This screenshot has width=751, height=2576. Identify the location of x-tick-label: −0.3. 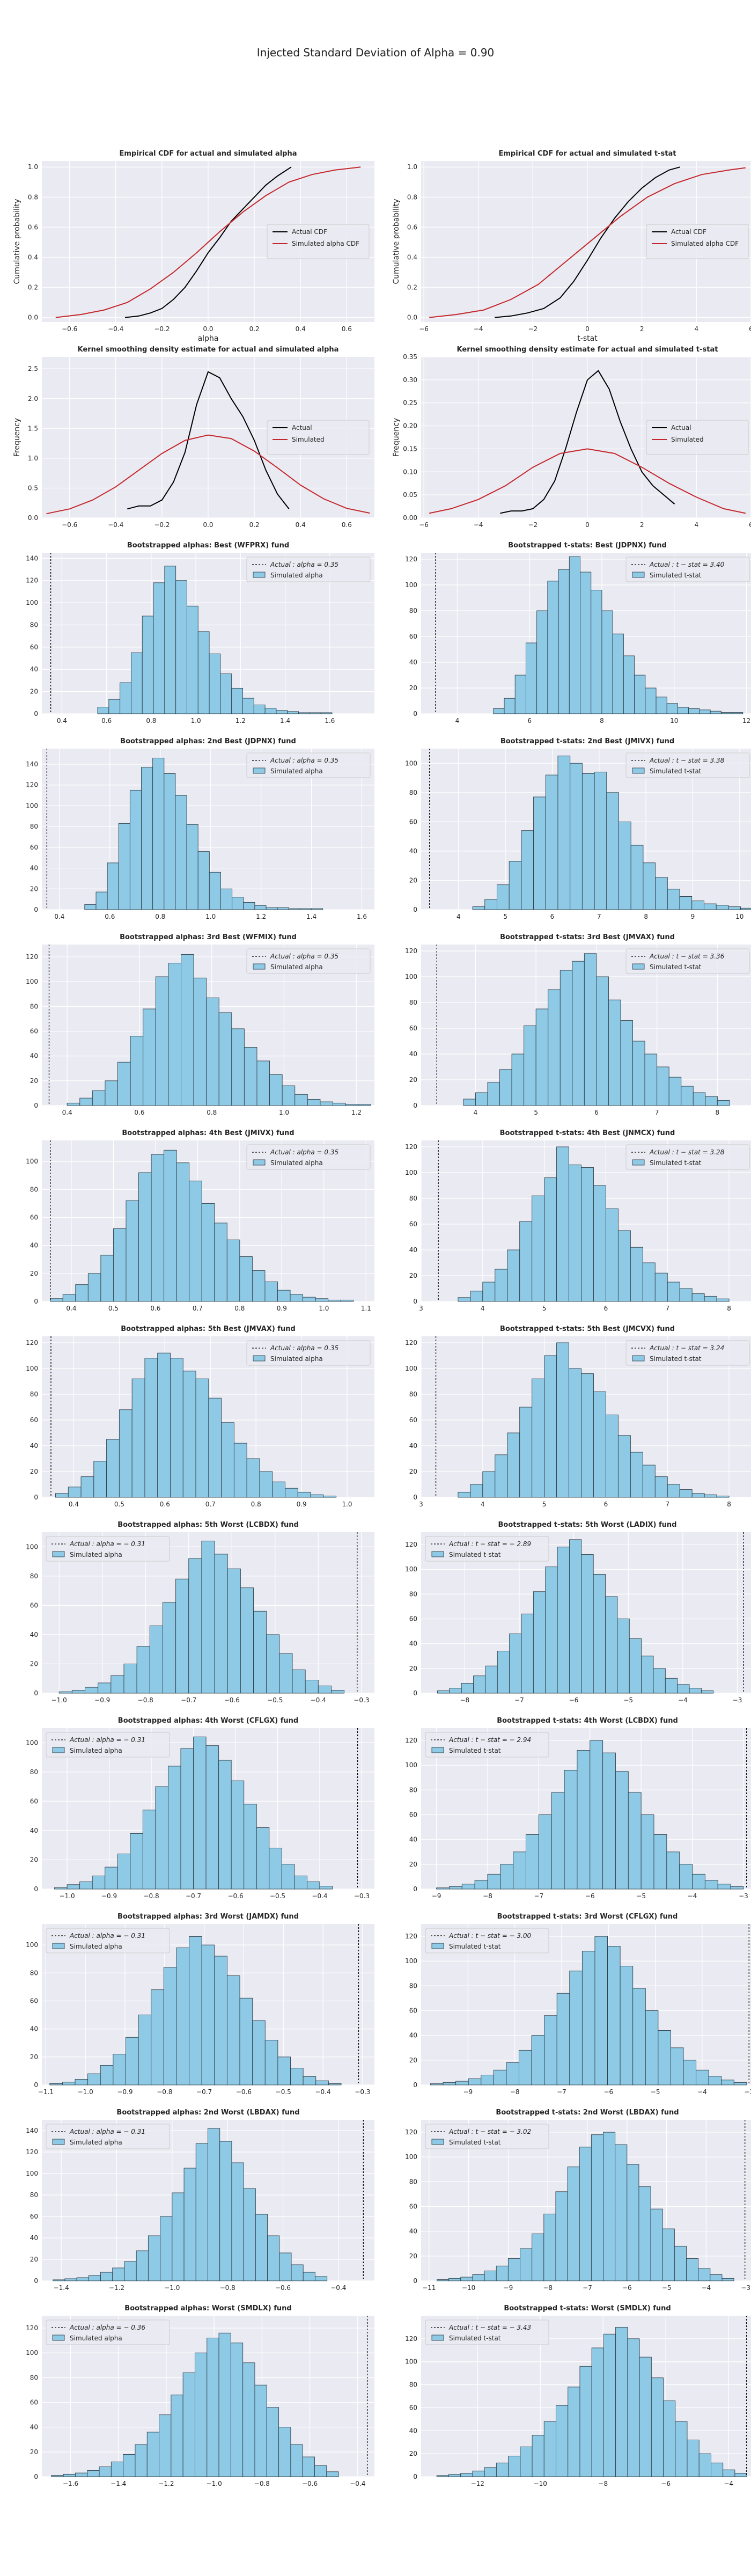
(362, 2092).